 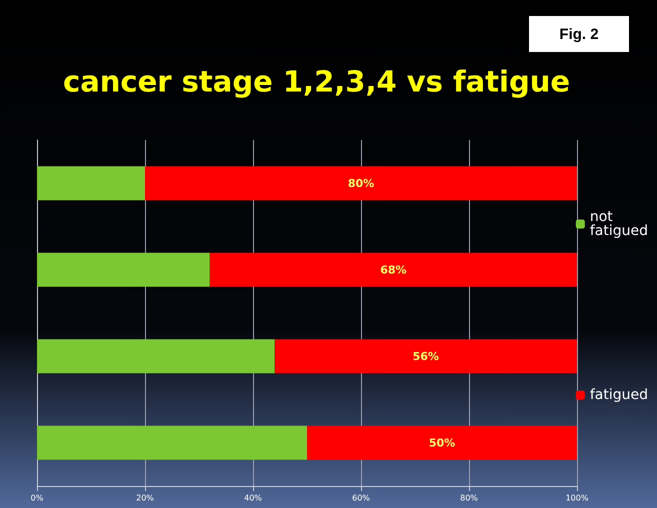 I want to click on x-tick-label: 0%, so click(x=37, y=498).